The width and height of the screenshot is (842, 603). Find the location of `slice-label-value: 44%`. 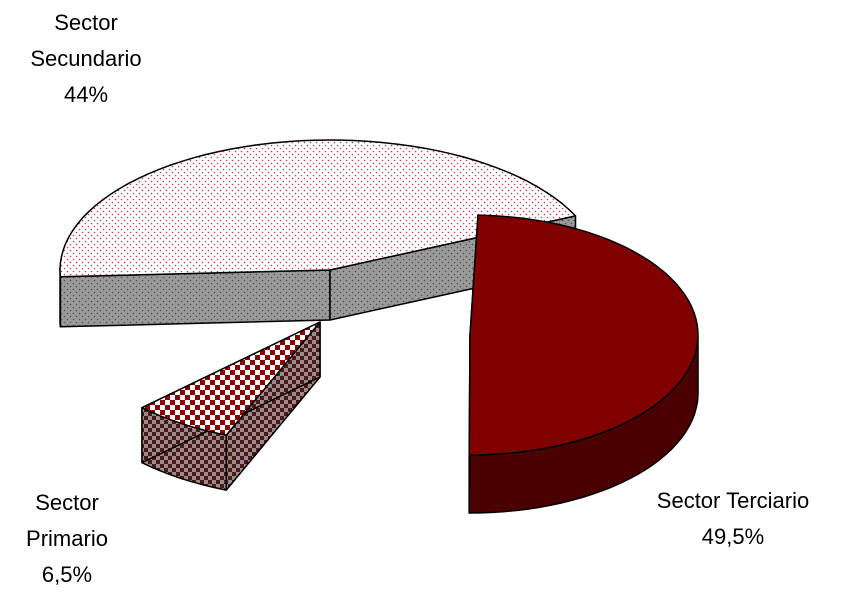

slice-label-value: 44% is located at coordinates (86, 94).